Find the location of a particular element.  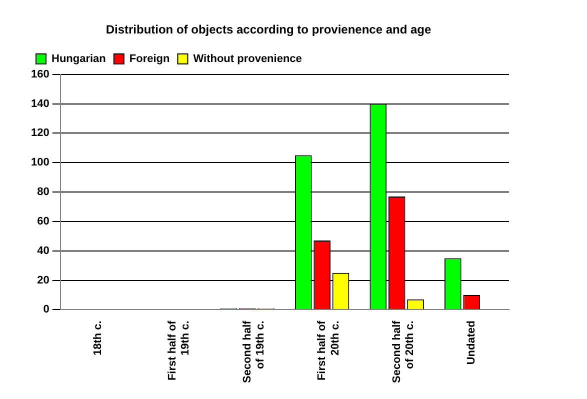

x-tick-label: 18th c. is located at coordinates (98, 338).